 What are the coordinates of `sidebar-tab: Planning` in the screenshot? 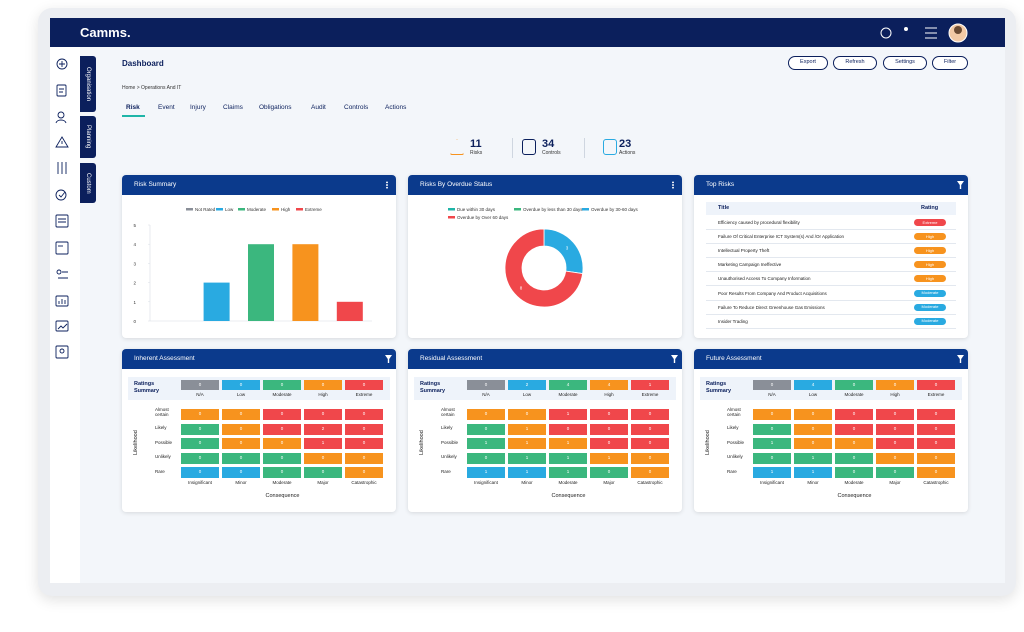 It's located at (88, 137).